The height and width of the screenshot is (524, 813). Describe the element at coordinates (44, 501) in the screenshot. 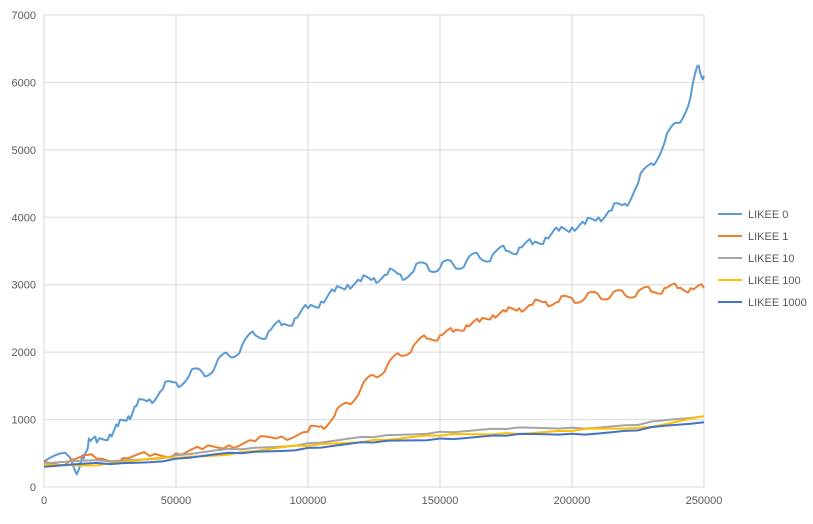

I see `x-tick-label: 0` at that location.